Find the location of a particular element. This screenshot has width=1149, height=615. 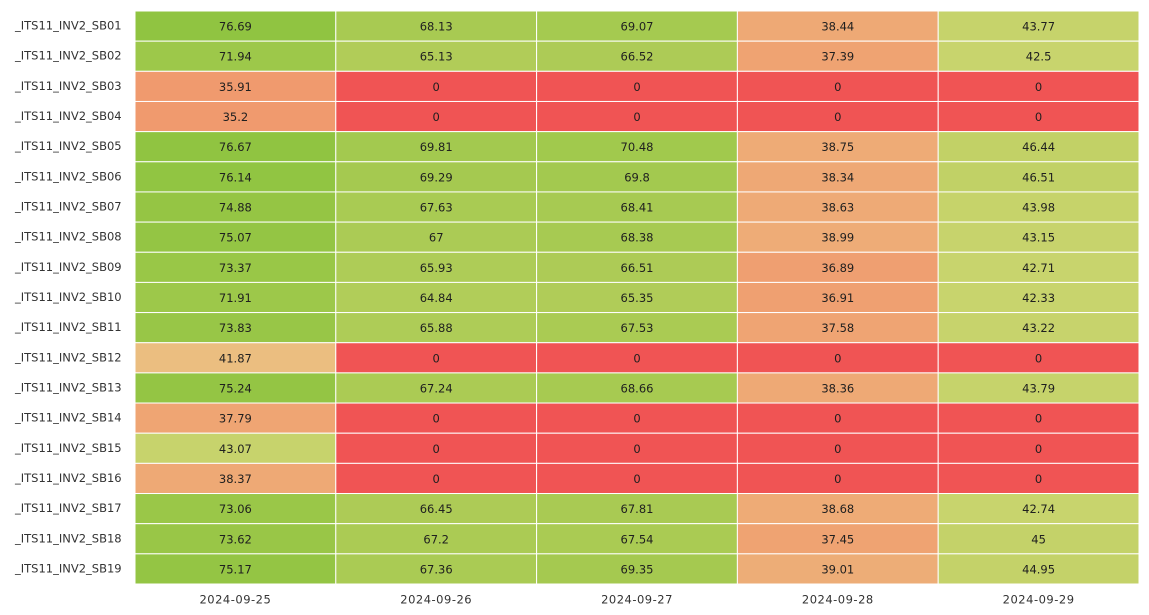

heatmap-cell-label: 43.77 is located at coordinates (1038, 27).